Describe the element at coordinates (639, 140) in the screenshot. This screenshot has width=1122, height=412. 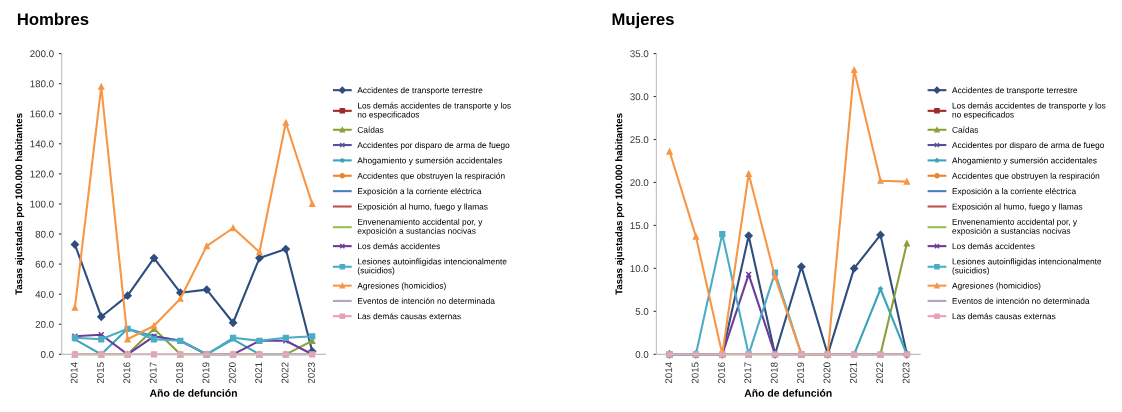
I see `y-tick-label: 25.0` at that location.